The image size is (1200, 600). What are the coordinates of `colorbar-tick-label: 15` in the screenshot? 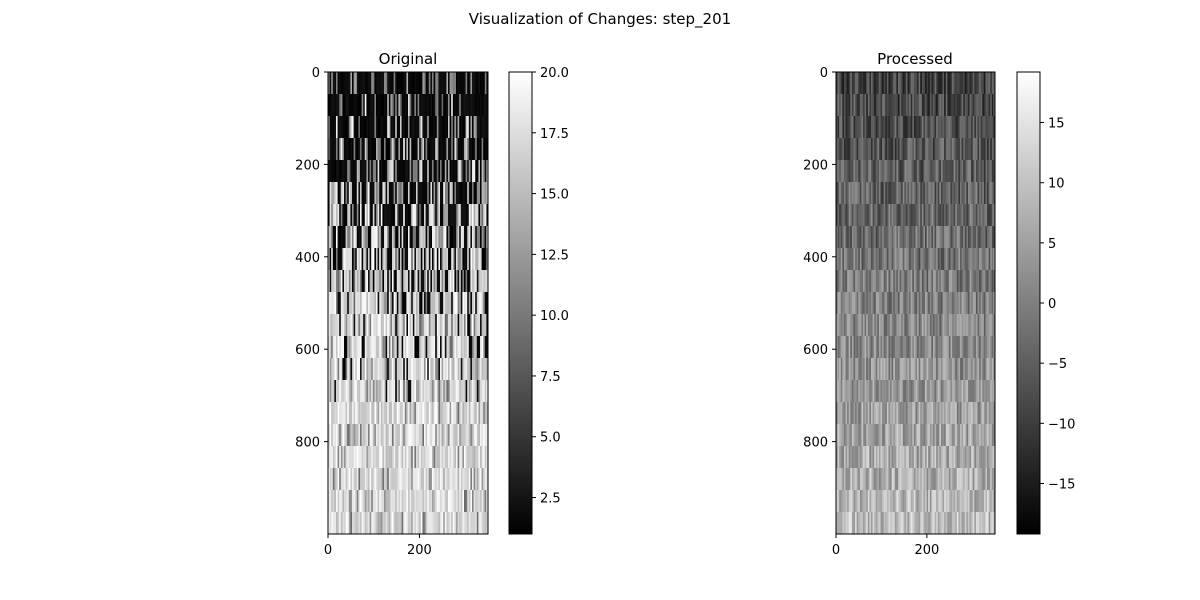 It's located at (1056, 124).